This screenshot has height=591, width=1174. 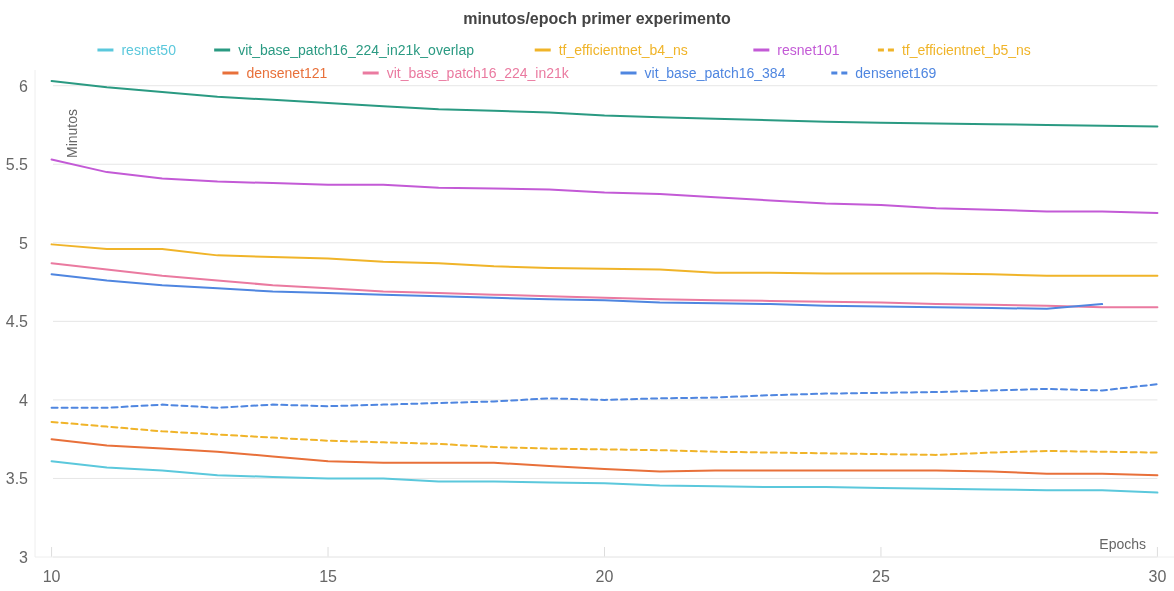 I want to click on legend-label: resnet50, so click(x=149, y=50).